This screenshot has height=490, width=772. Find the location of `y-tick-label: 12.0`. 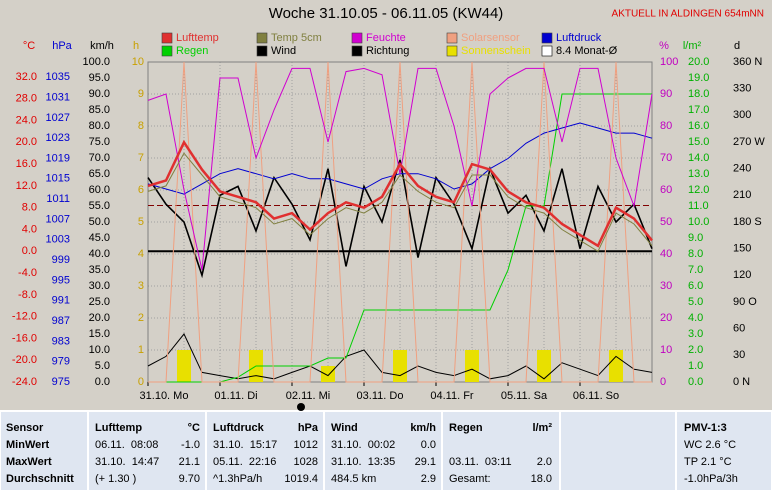

y-tick-label: 12.0 is located at coordinates (26, 186).